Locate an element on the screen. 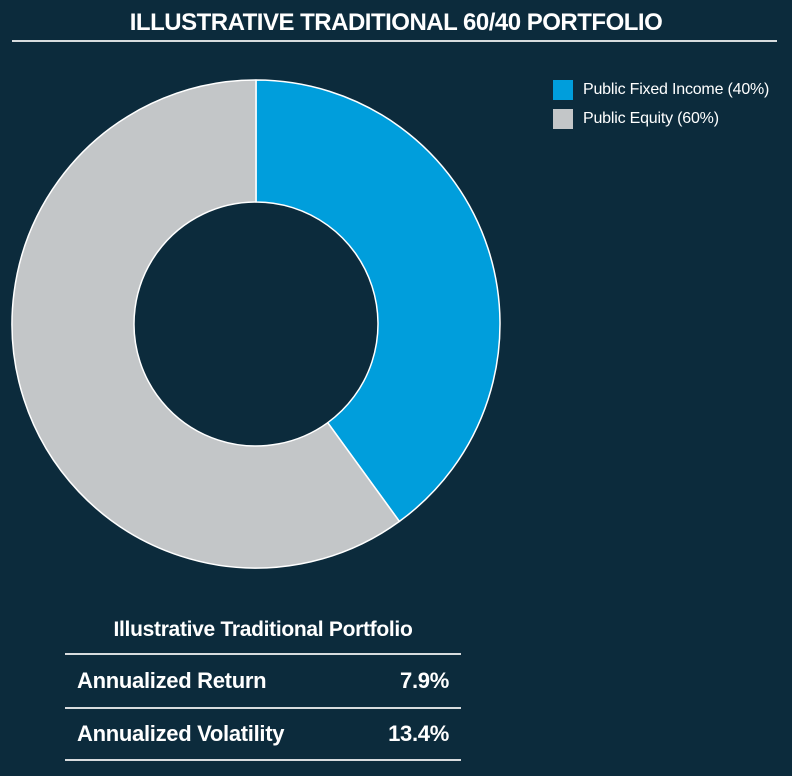 The image size is (792, 776). stat-label: Annualized Return is located at coordinates (172, 680).